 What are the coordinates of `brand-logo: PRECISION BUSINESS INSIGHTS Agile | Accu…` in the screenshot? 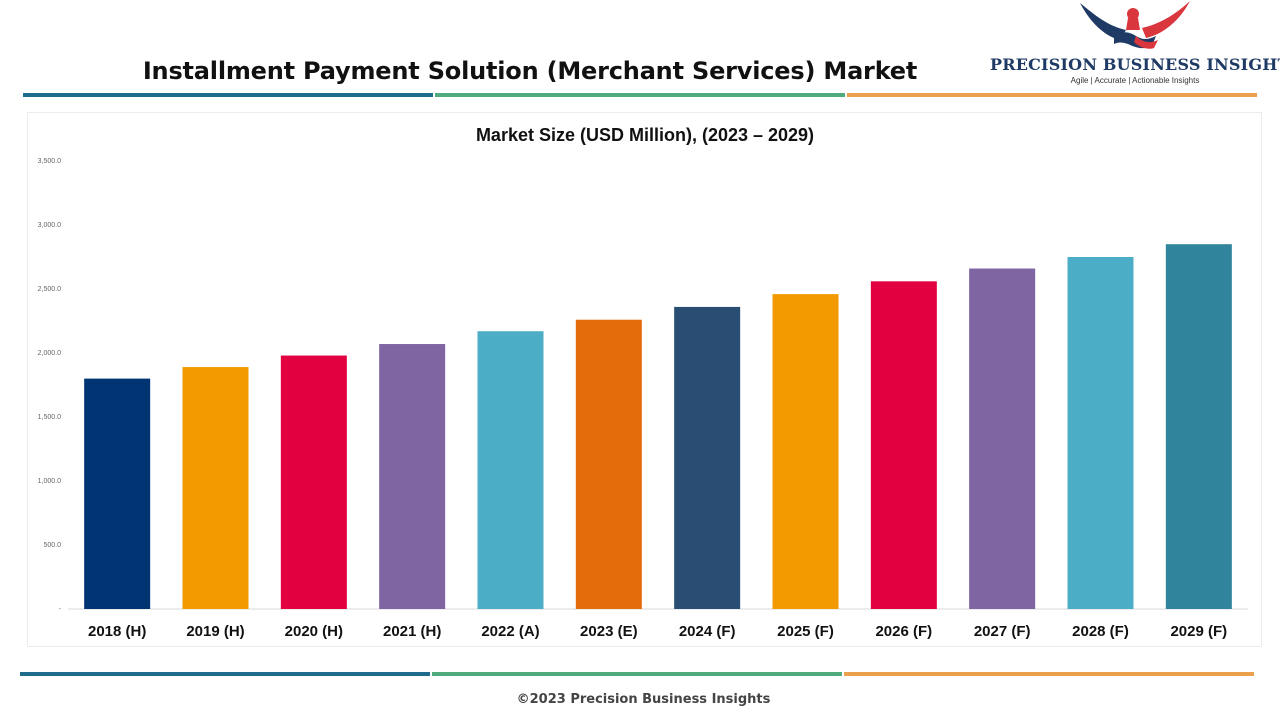 It's located at (1135, 46).